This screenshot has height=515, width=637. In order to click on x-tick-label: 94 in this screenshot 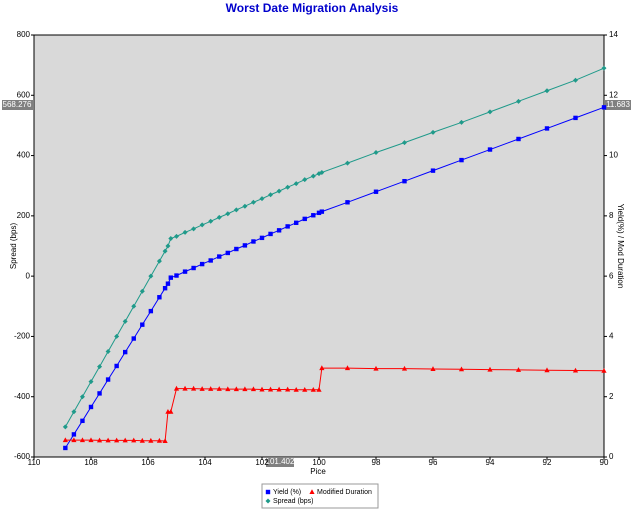, I will do `click(490, 462)`.